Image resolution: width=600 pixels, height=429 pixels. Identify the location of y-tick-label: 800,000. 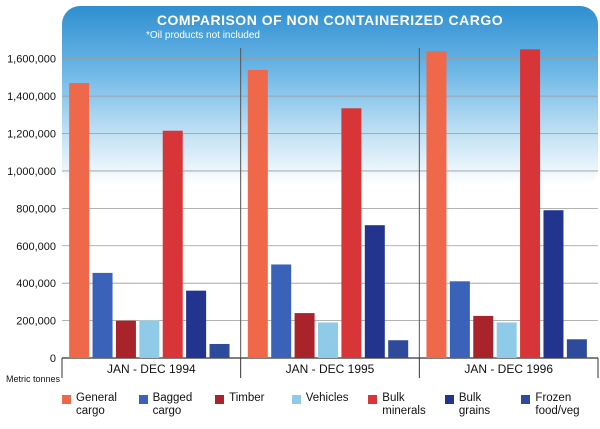
(36, 209).